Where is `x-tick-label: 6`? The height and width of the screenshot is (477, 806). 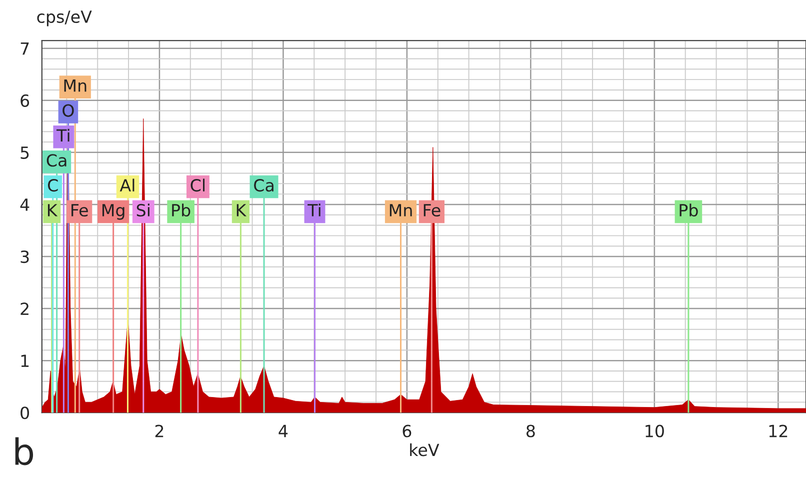
x-tick-label: 6 is located at coordinates (407, 431).